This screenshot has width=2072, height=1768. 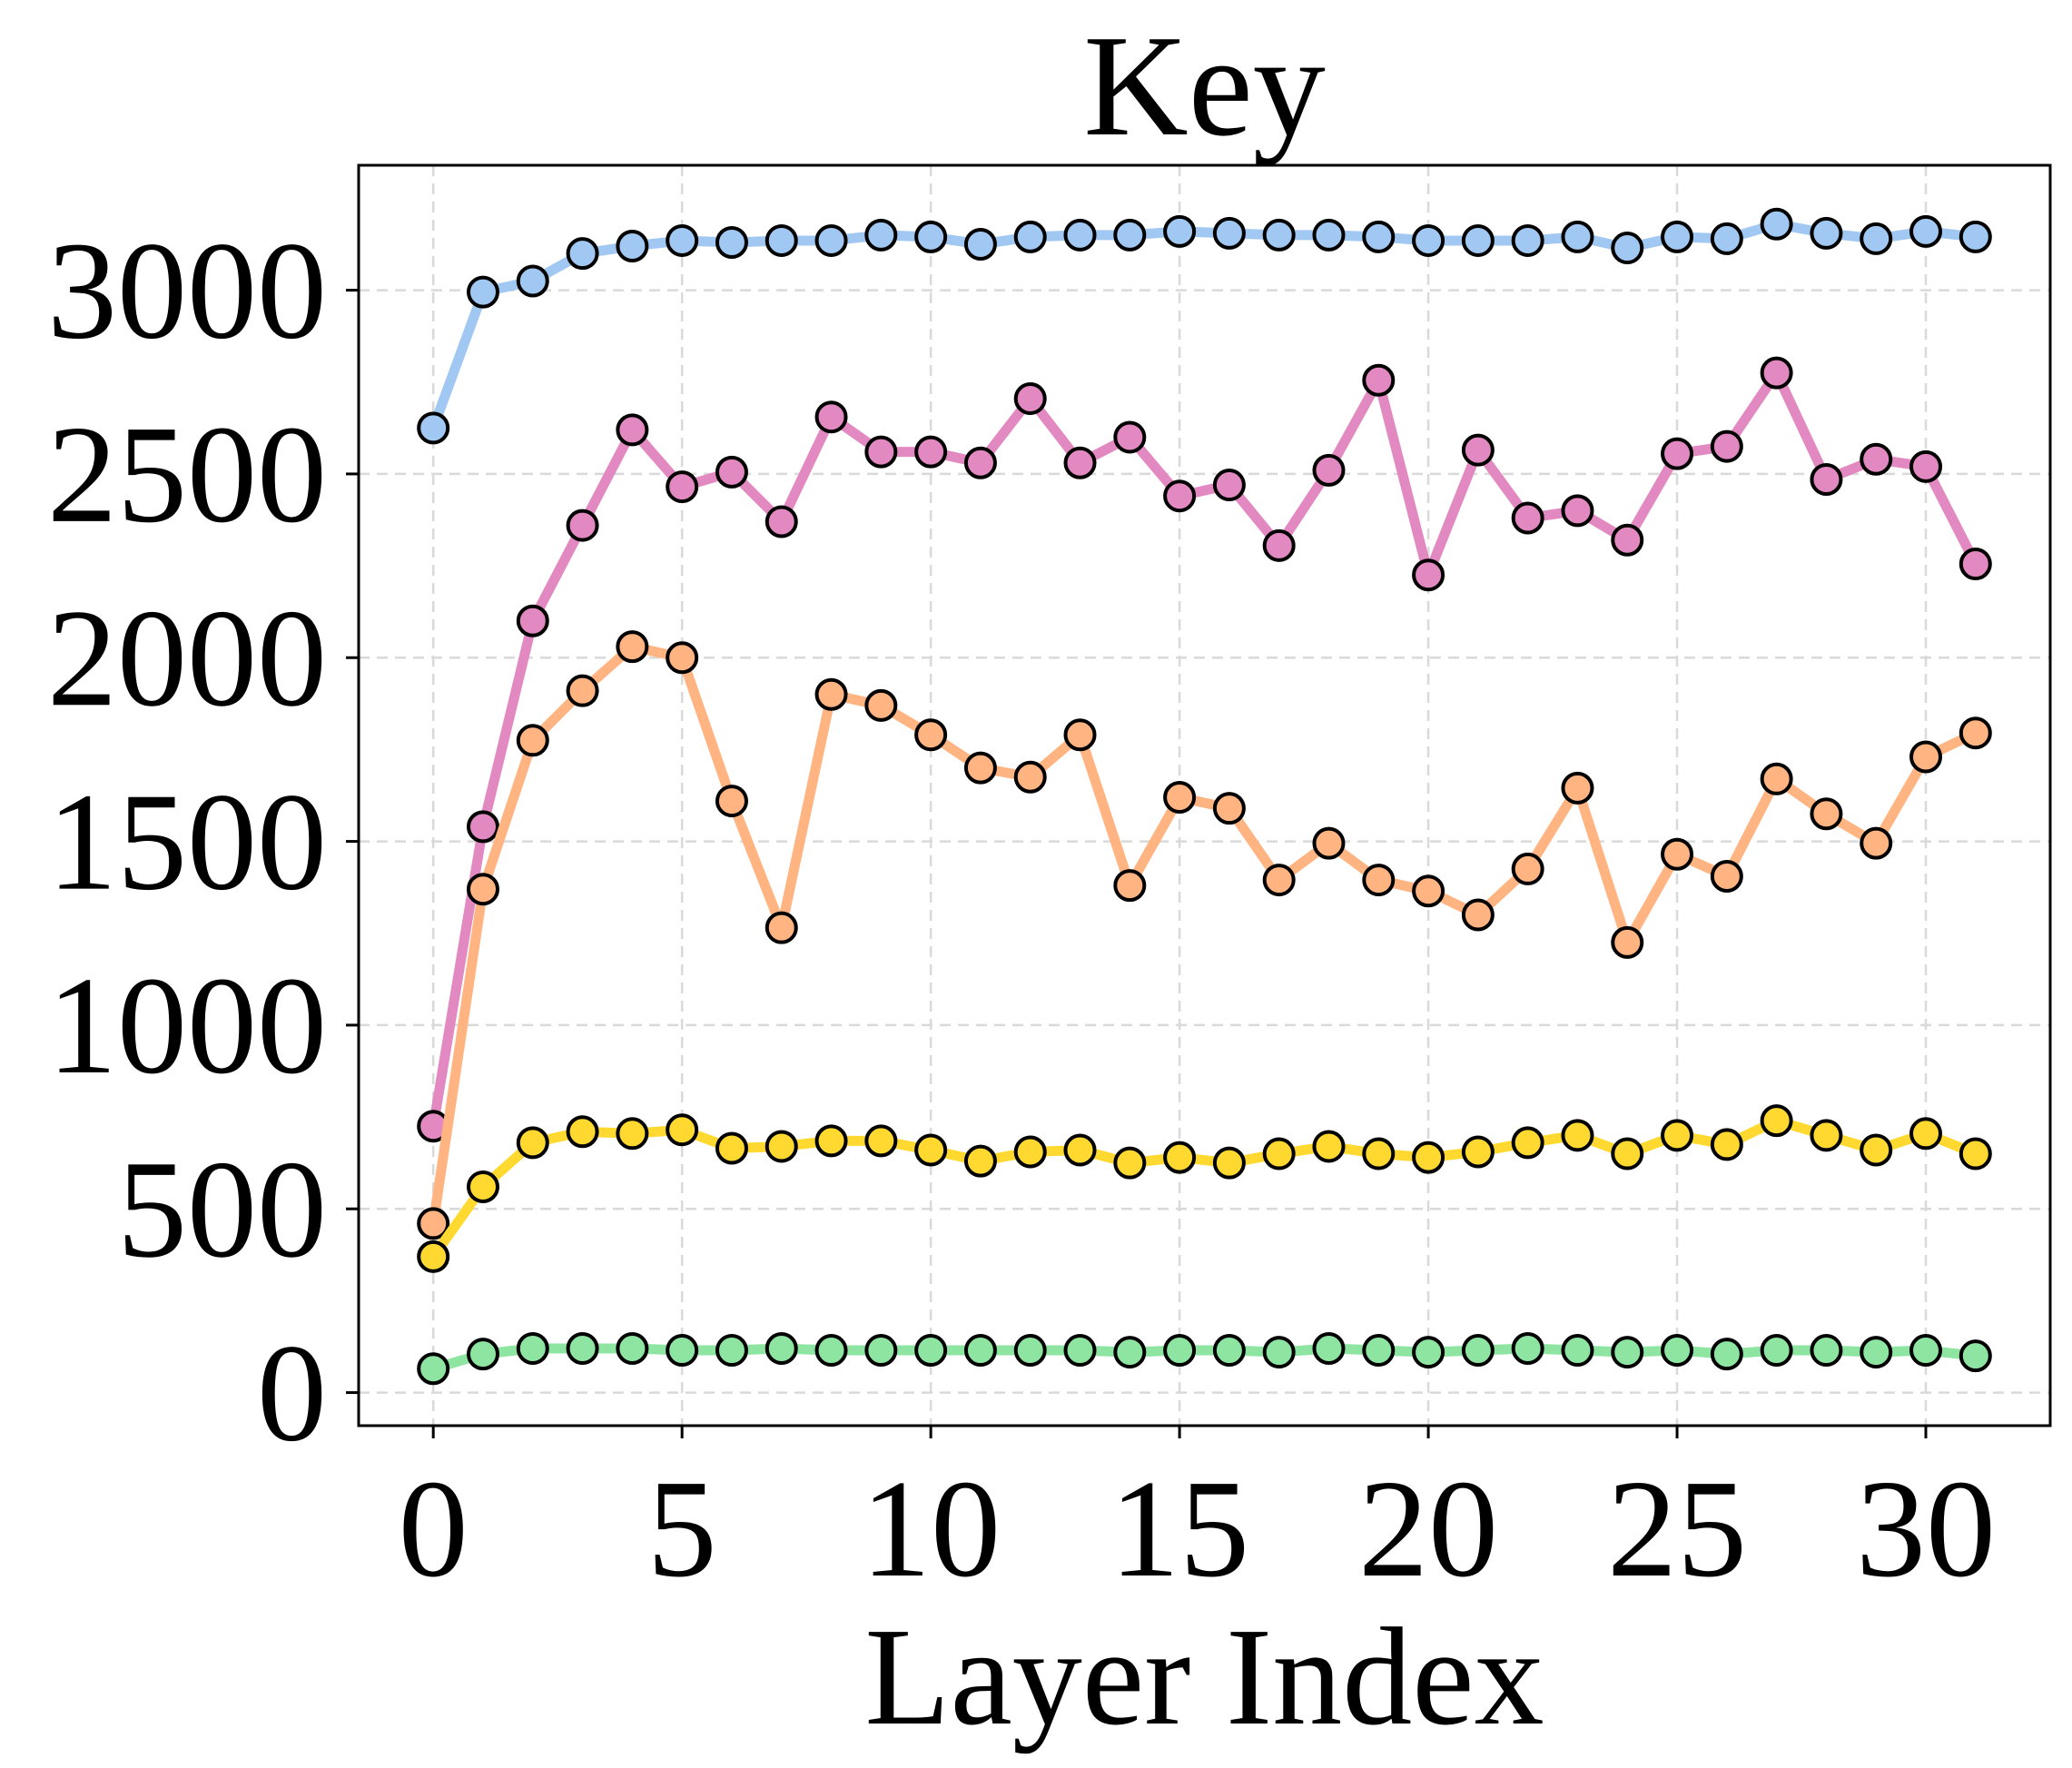 What do you see at coordinates (931, 1529) in the screenshot?
I see `x-tick-label: 10` at bounding box center [931, 1529].